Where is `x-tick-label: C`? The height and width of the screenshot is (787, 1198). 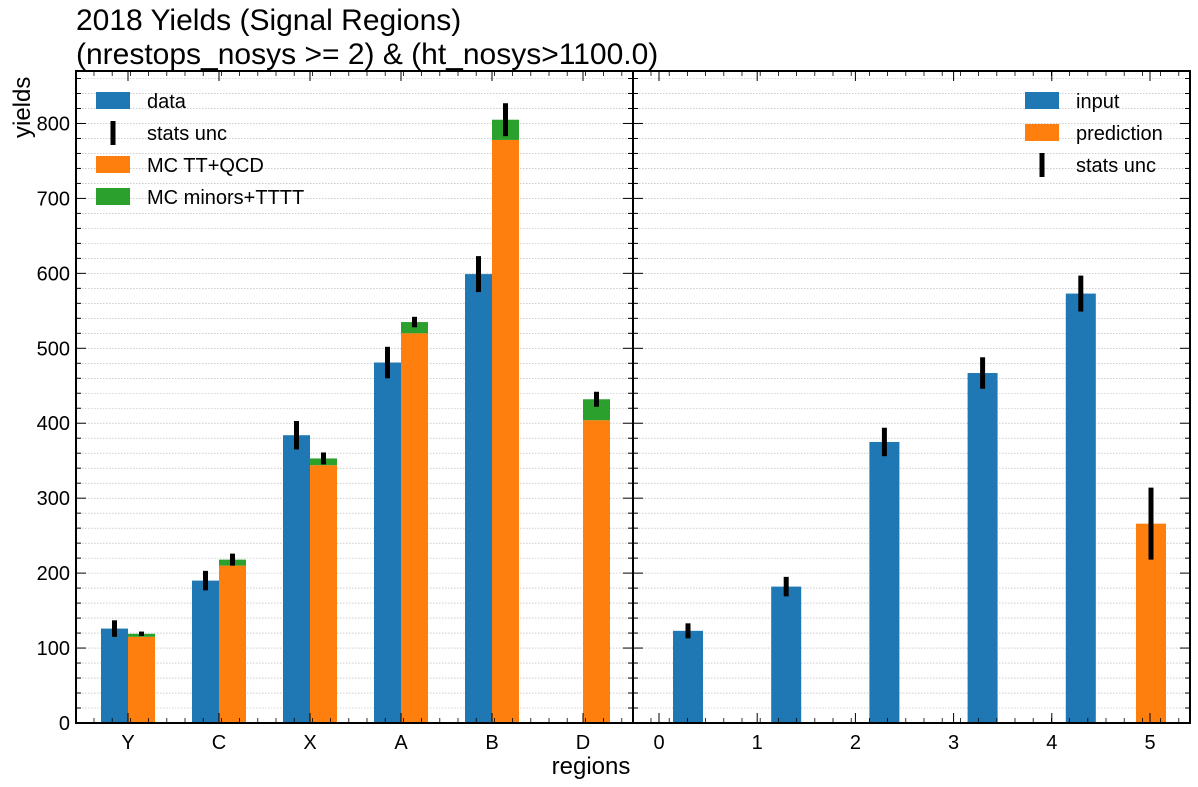 x-tick-label: C is located at coordinates (219, 743).